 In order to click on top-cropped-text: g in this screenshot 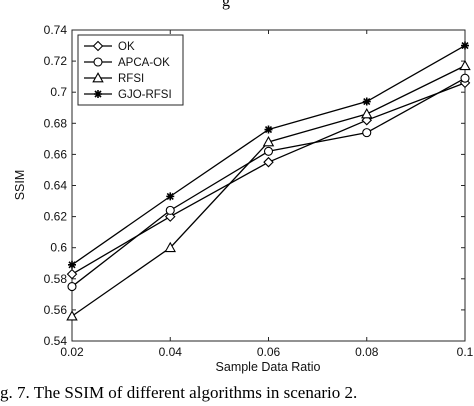, I will do `click(226, 5)`.